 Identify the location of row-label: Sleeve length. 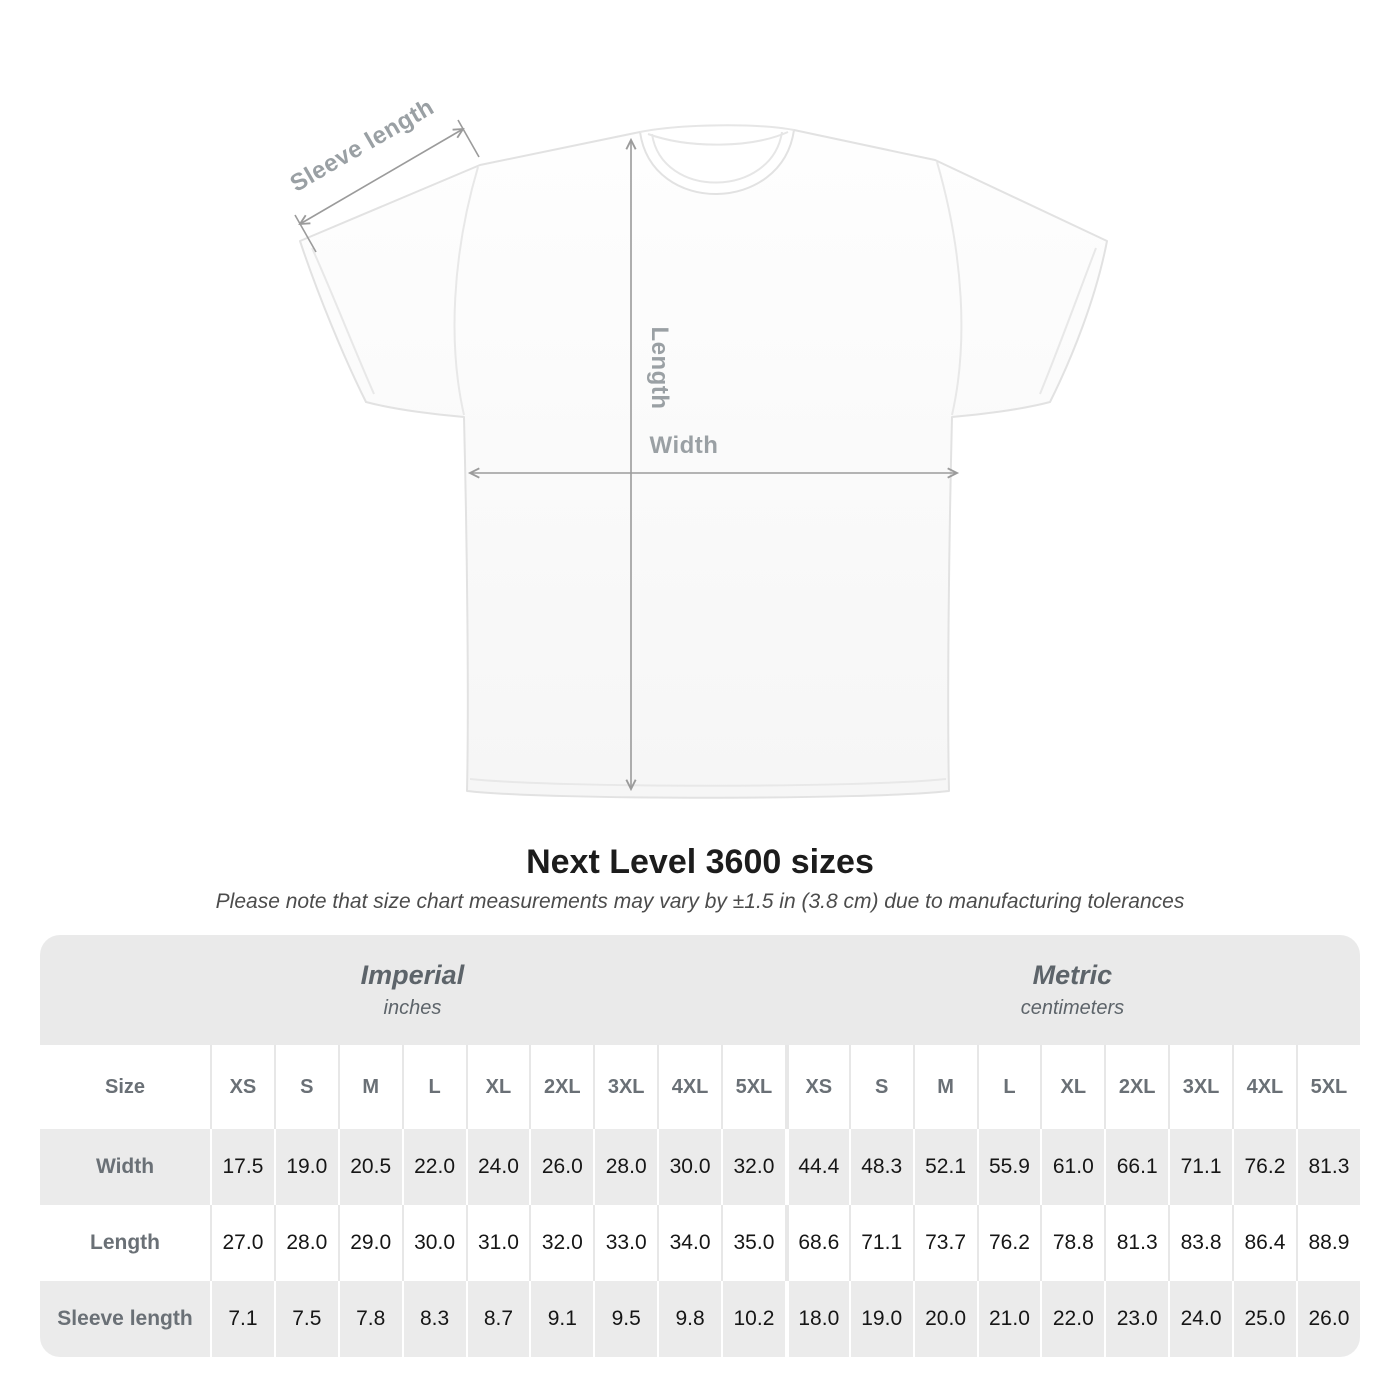
(125, 1319).